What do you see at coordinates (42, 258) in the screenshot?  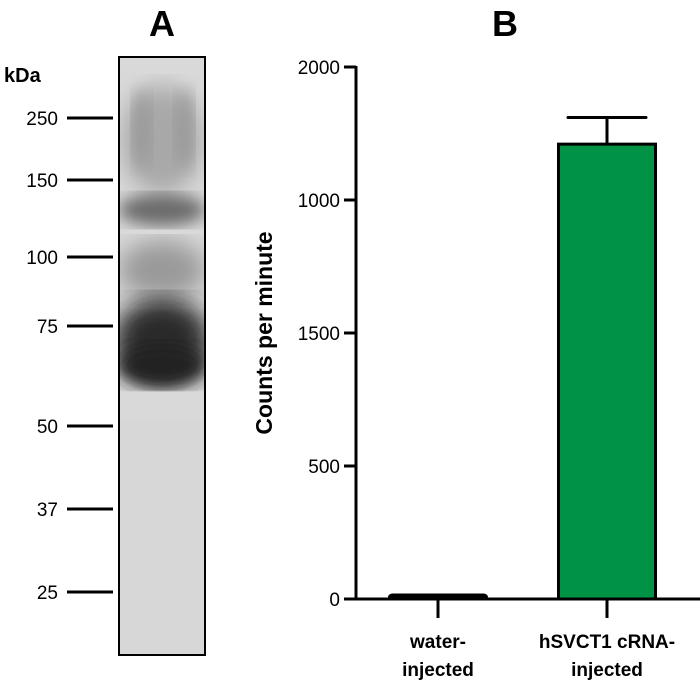 I see `marker-label: 100` at bounding box center [42, 258].